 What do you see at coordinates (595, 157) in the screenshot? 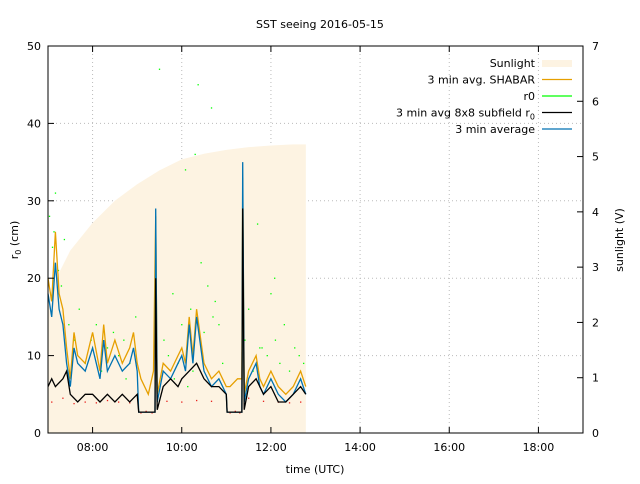
I see `y2-tick-label: 5` at bounding box center [595, 157].